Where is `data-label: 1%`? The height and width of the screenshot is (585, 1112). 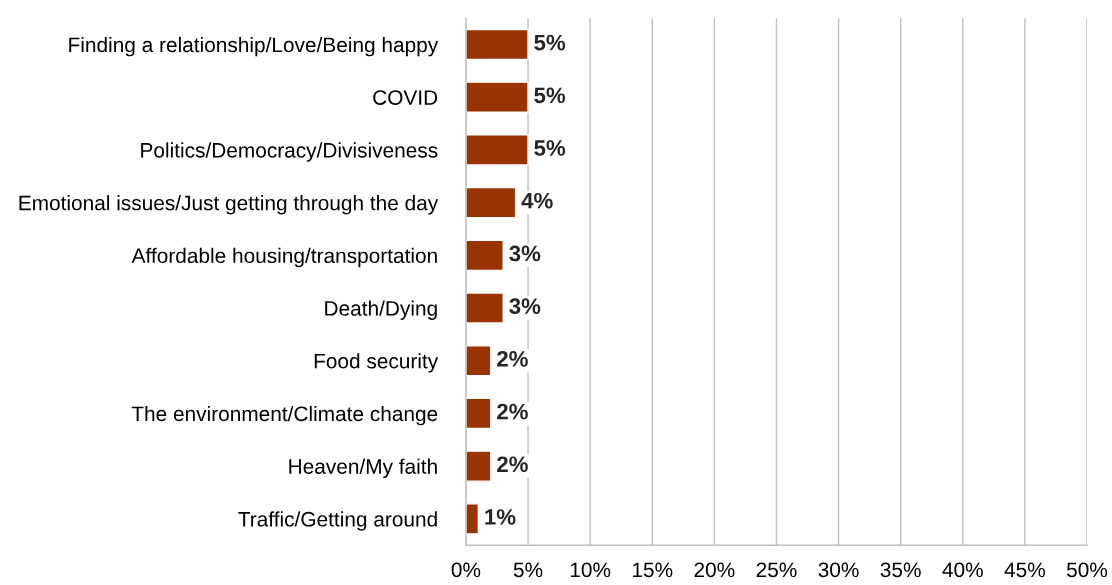
data-label: 1% is located at coordinates (500, 517).